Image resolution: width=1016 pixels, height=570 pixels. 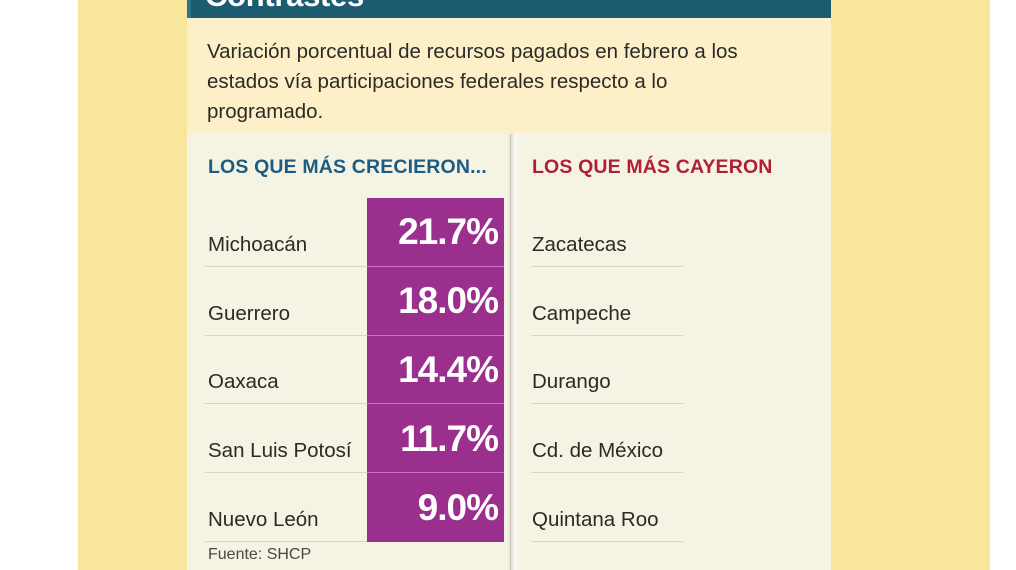 I want to click on table-row: Zacatecas, so click(x=674, y=232).